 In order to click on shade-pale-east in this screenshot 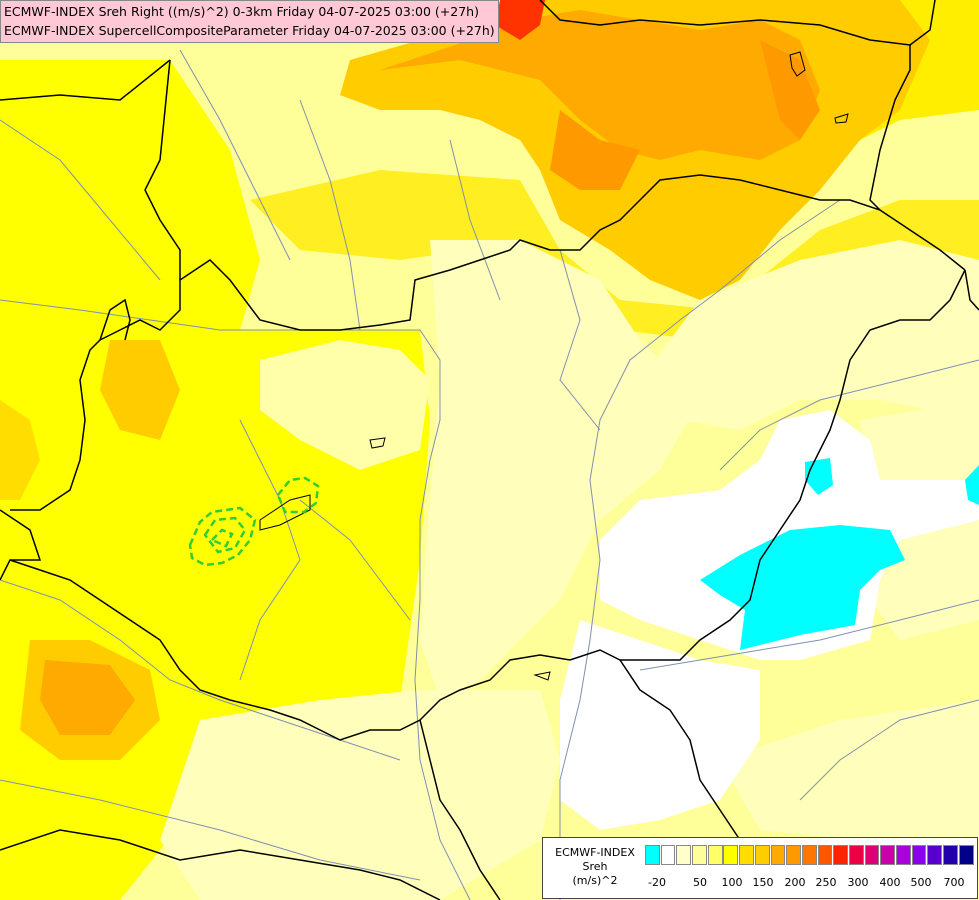, I will do `click(809, 335)`.